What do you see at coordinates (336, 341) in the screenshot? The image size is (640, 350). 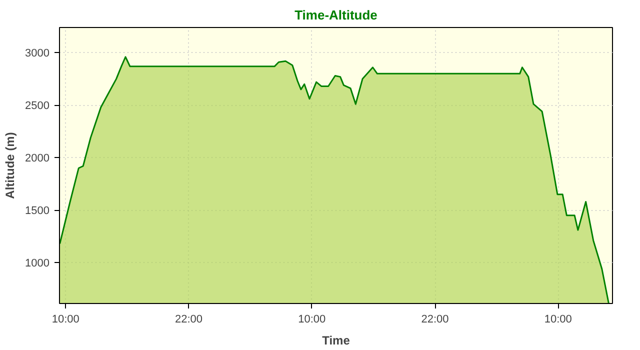 I see `x-axis-title: Time` at bounding box center [336, 341].